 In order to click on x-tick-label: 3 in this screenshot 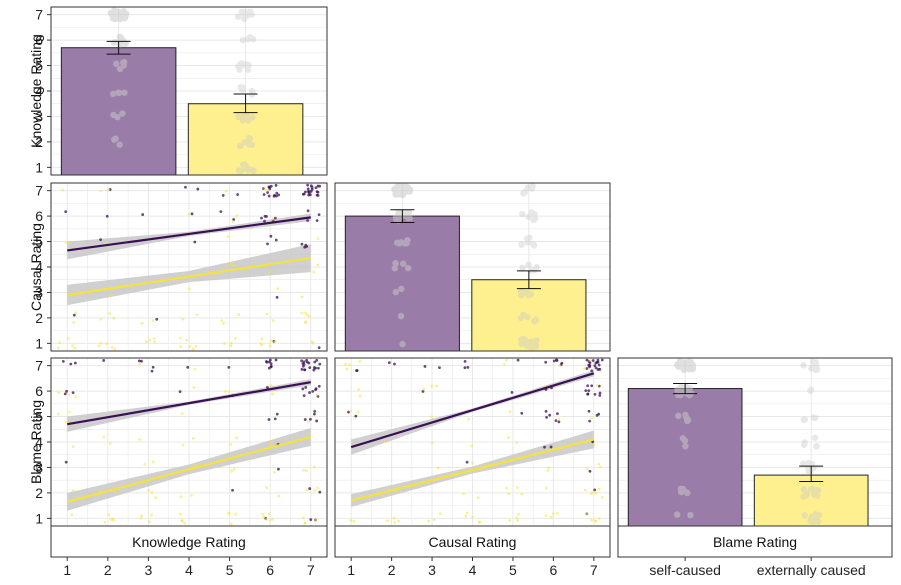, I will do `click(149, 570)`.